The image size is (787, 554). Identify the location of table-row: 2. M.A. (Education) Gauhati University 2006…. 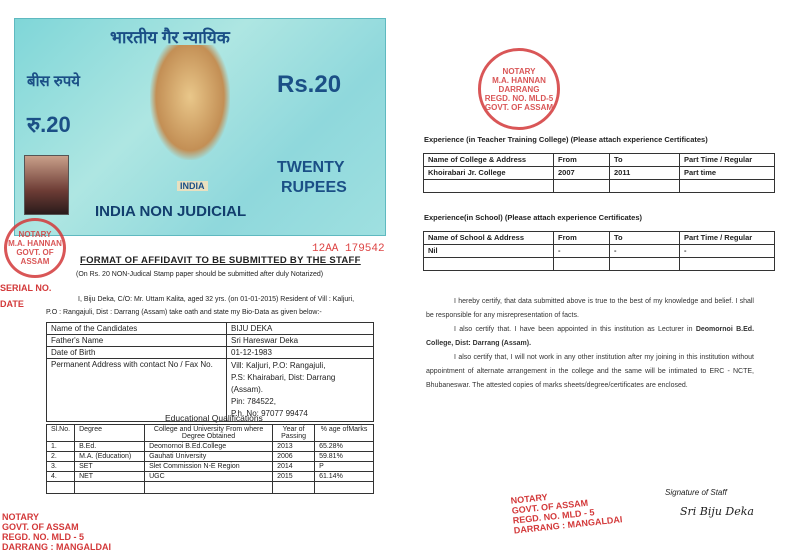
(209, 456).